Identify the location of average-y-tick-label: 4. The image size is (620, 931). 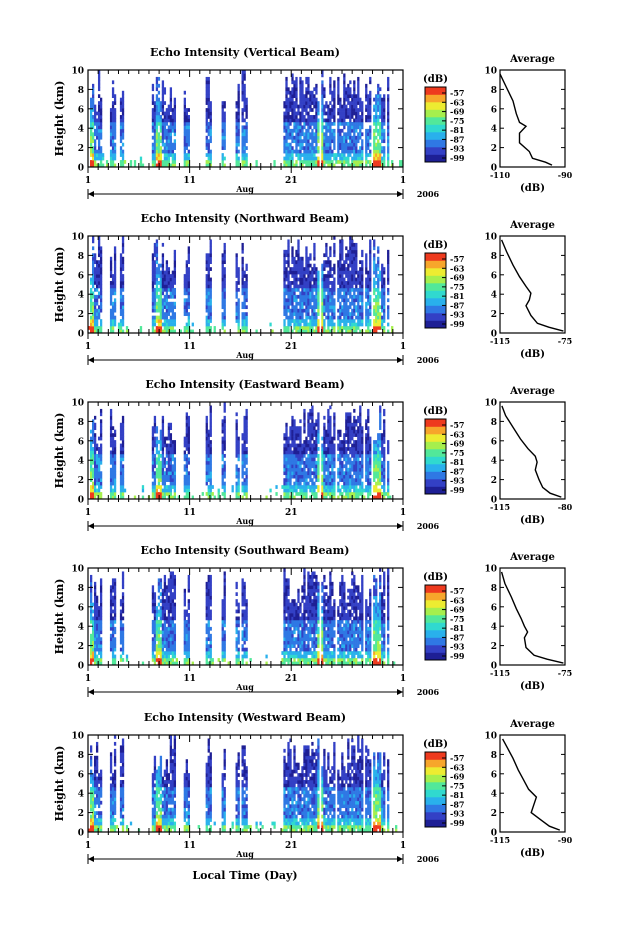
(494, 130).